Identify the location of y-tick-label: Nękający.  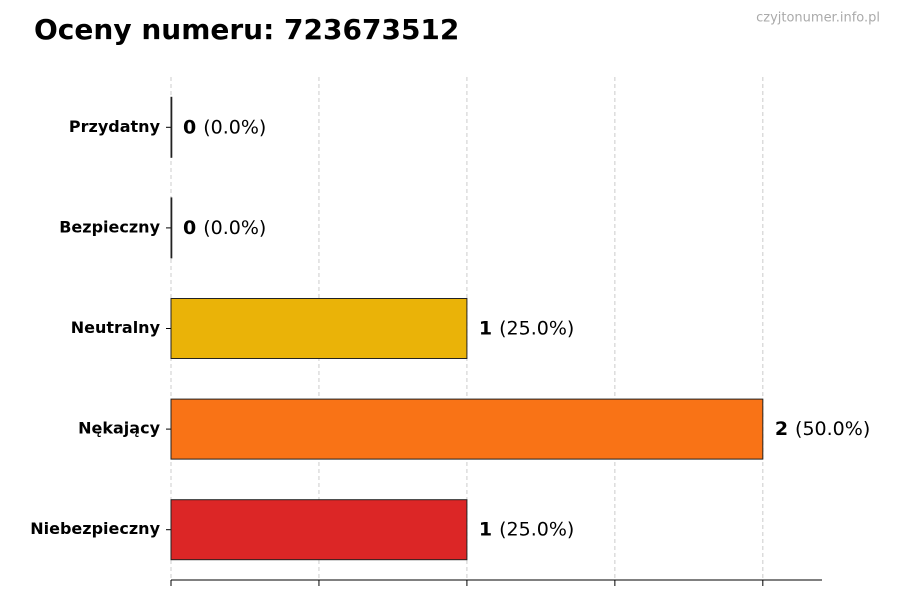
(119, 428).